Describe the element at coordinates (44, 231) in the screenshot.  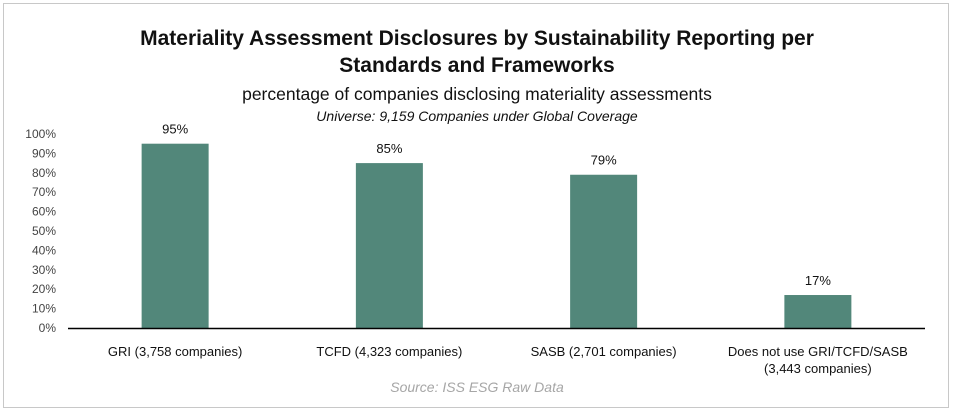
I see `y-tick-label: 50%` at that location.